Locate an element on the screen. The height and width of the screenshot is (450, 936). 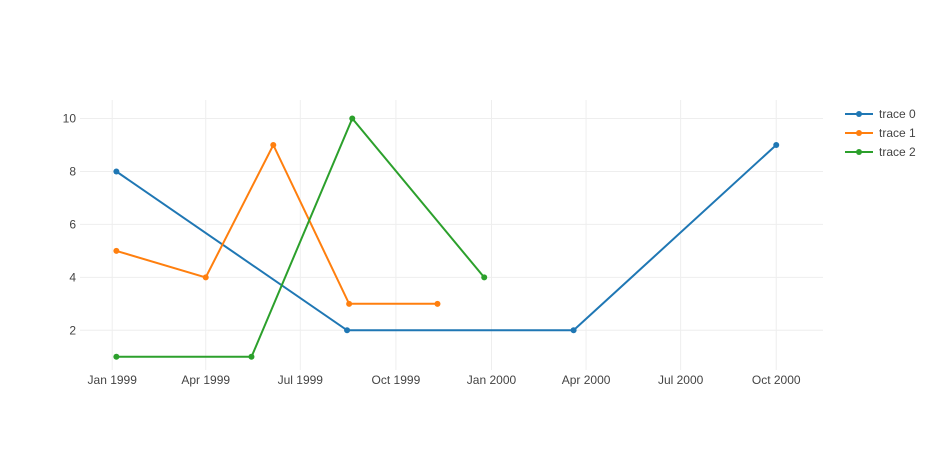
x-tick-label: Jan 2000 is located at coordinates (492, 380).